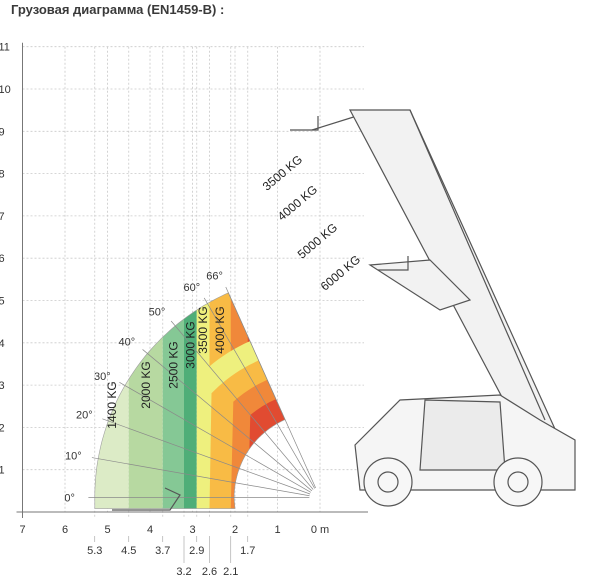  I want to click on boom-angle-label: 40°, so click(126, 342).